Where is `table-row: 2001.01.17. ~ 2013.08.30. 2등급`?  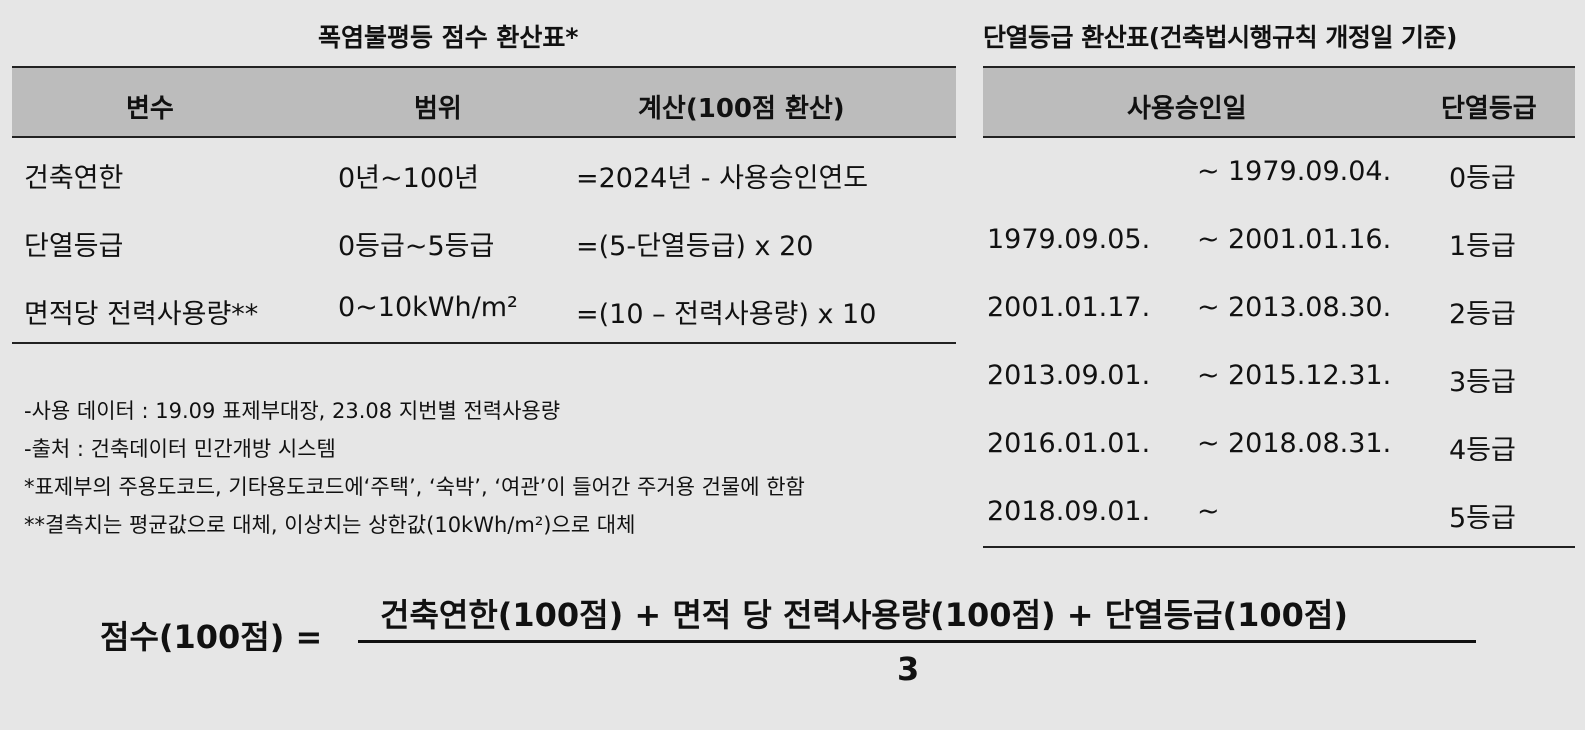 table-row: 2001.01.17. ~ 2013.08.30. 2등급 is located at coordinates (1279, 308).